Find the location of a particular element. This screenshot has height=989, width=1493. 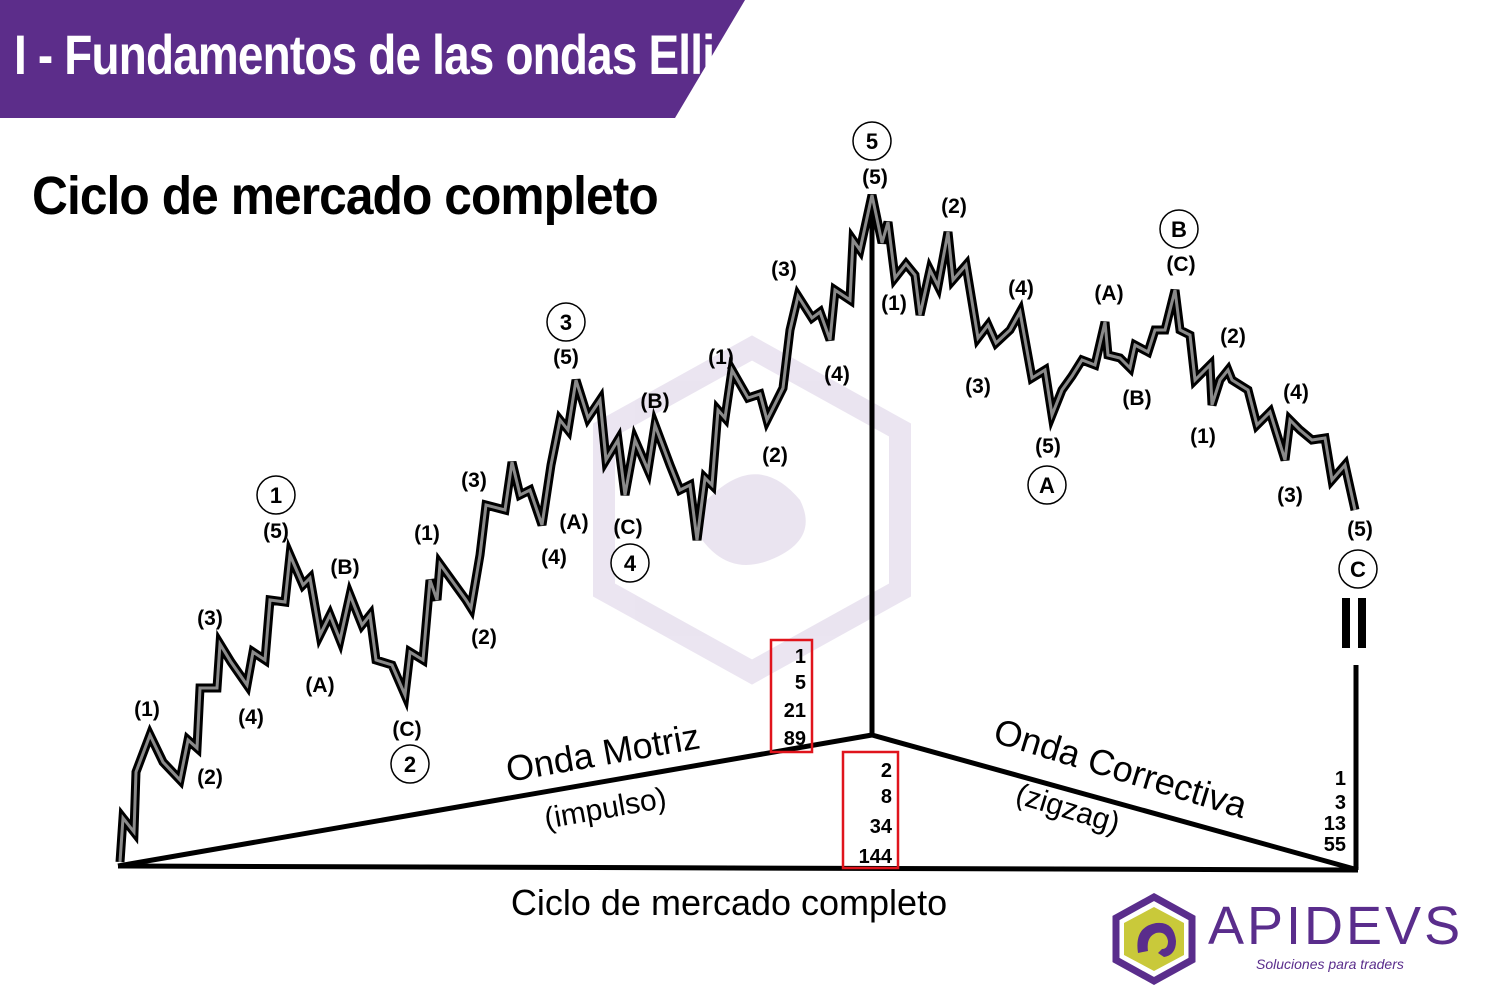

svg-text: 4 is located at coordinates (630, 563).